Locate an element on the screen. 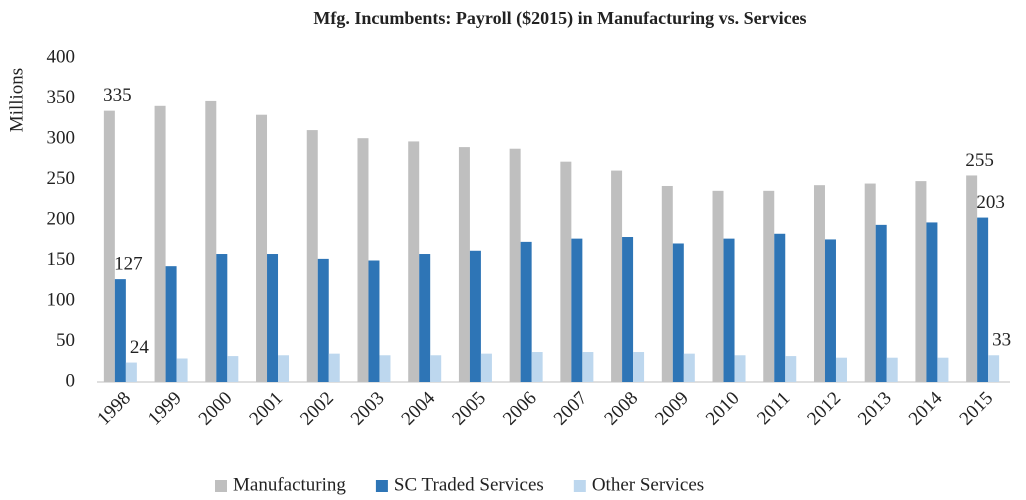  legend-label: Manufacturing is located at coordinates (289, 484).